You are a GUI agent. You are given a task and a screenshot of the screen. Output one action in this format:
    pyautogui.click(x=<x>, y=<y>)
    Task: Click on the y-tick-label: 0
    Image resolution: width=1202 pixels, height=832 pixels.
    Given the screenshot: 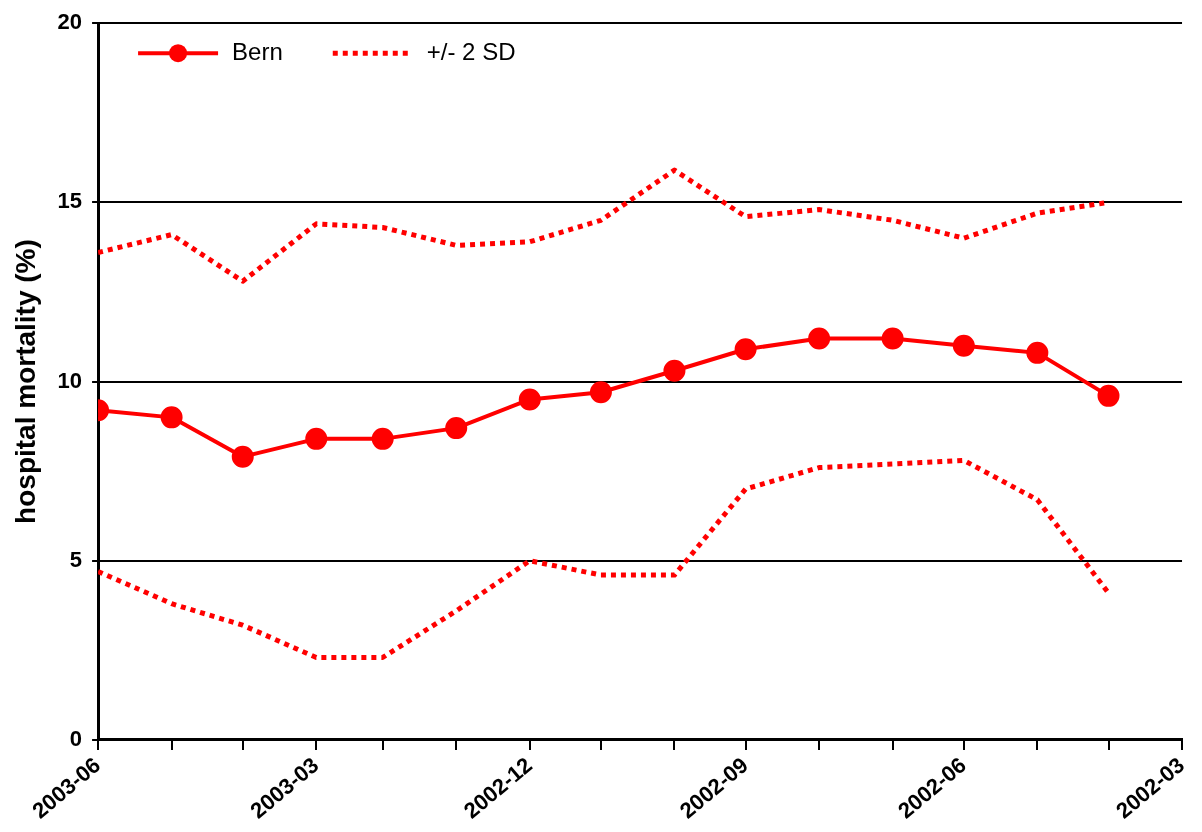 What is the action you would take?
    pyautogui.click(x=76, y=738)
    